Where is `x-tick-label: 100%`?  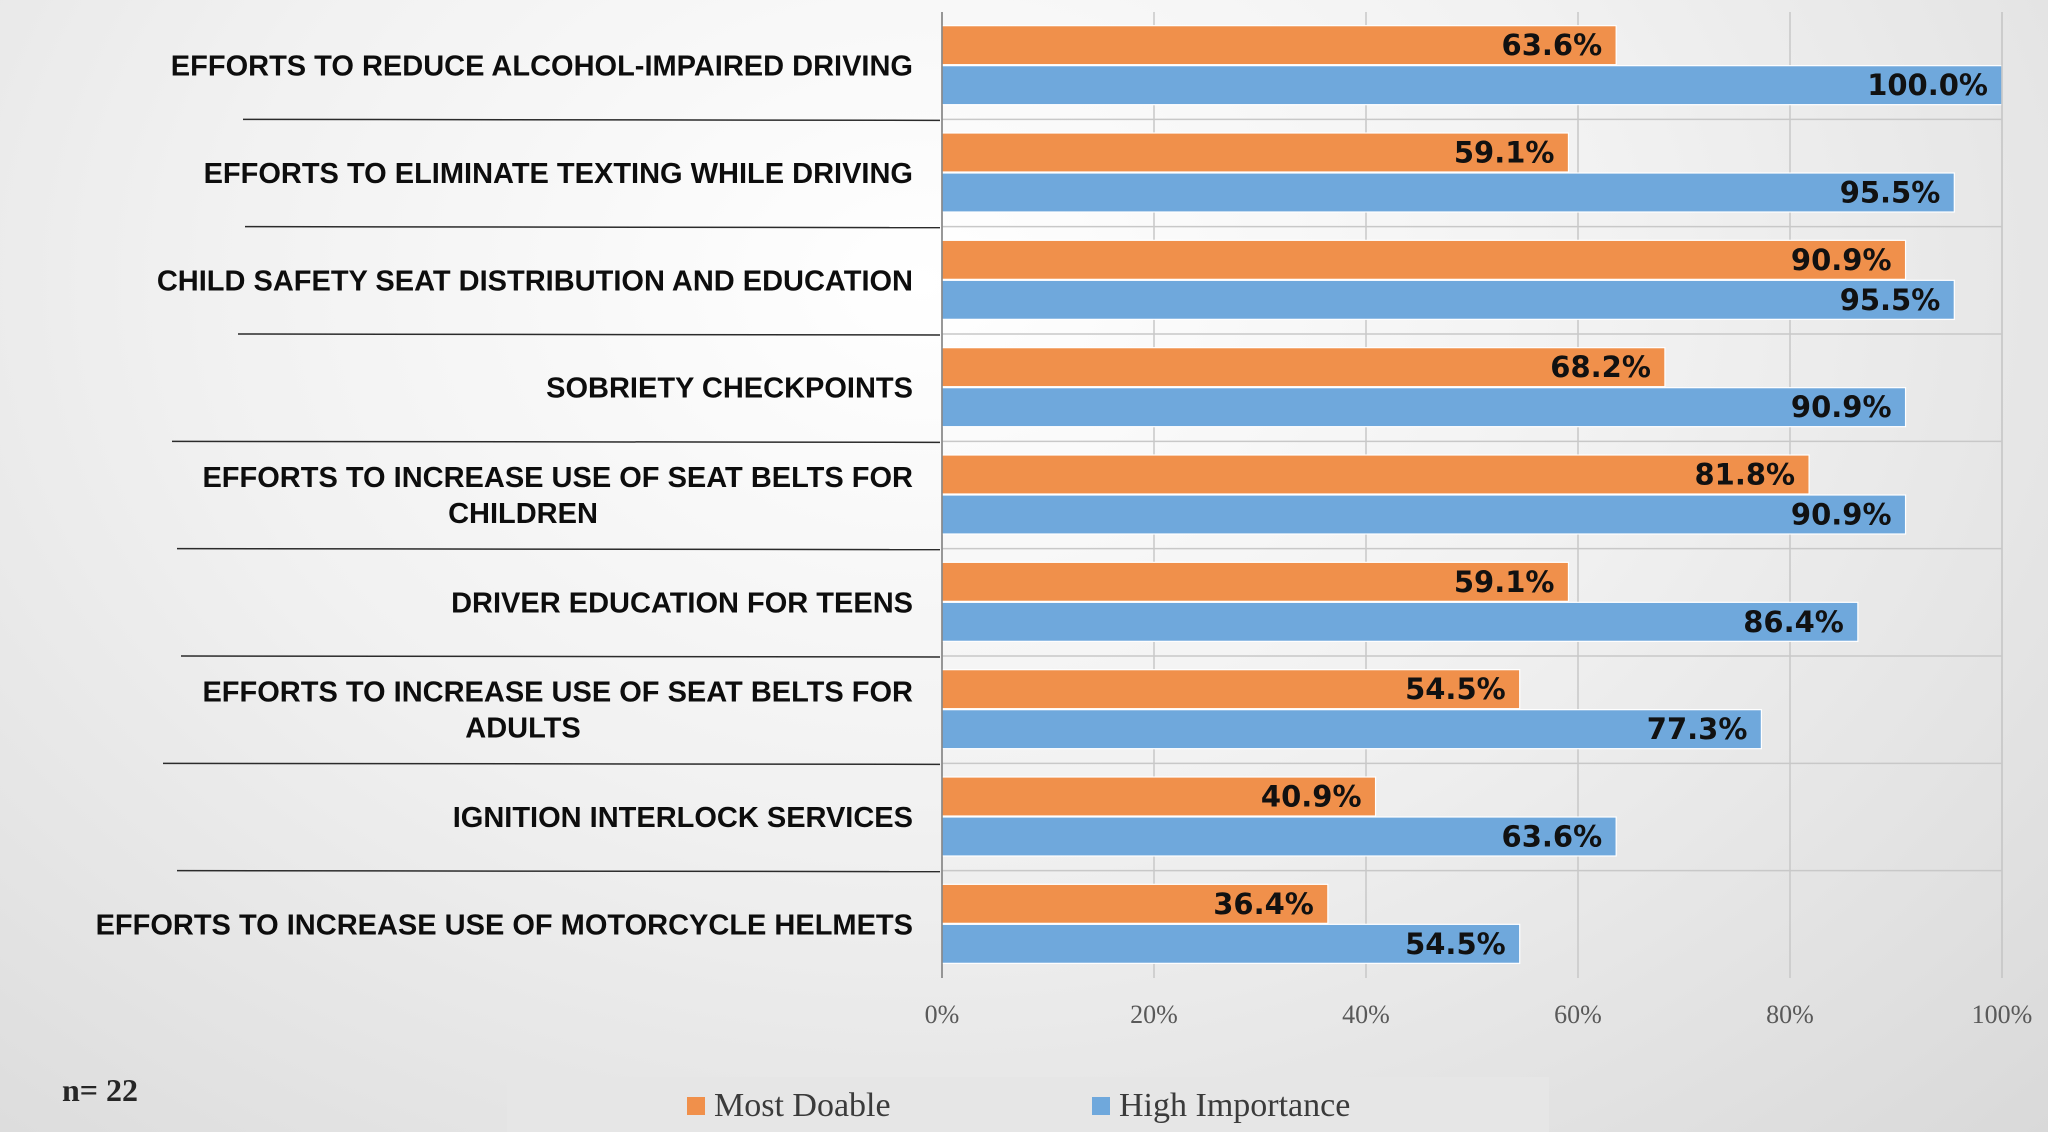
x-tick-label: 100% is located at coordinates (2002, 1014).